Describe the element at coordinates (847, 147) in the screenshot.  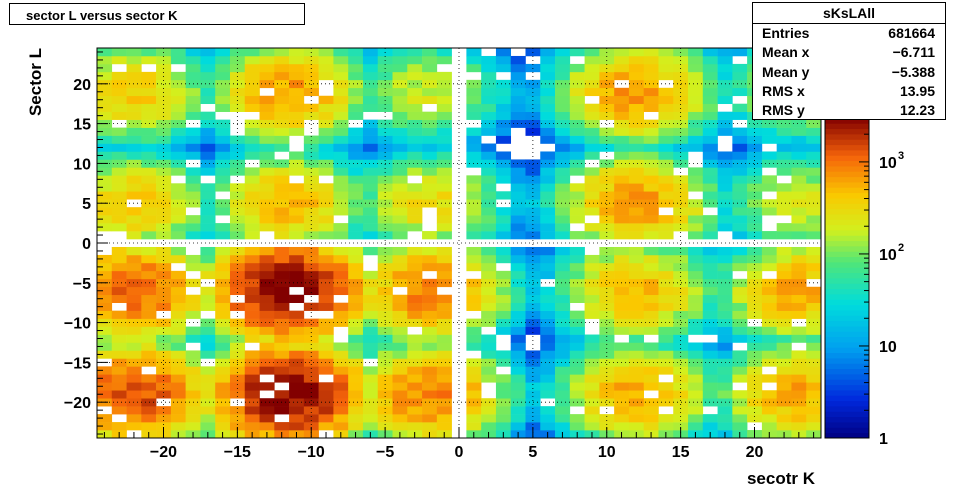
I see `palette-step` at that location.